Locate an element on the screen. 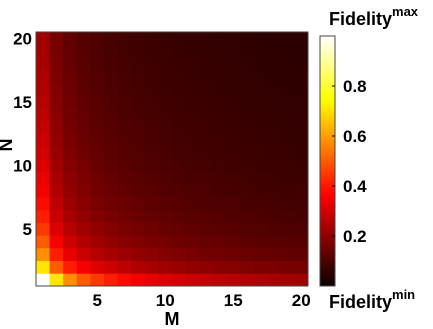  colorbar-tick-label: 0.6 is located at coordinates (355, 136).